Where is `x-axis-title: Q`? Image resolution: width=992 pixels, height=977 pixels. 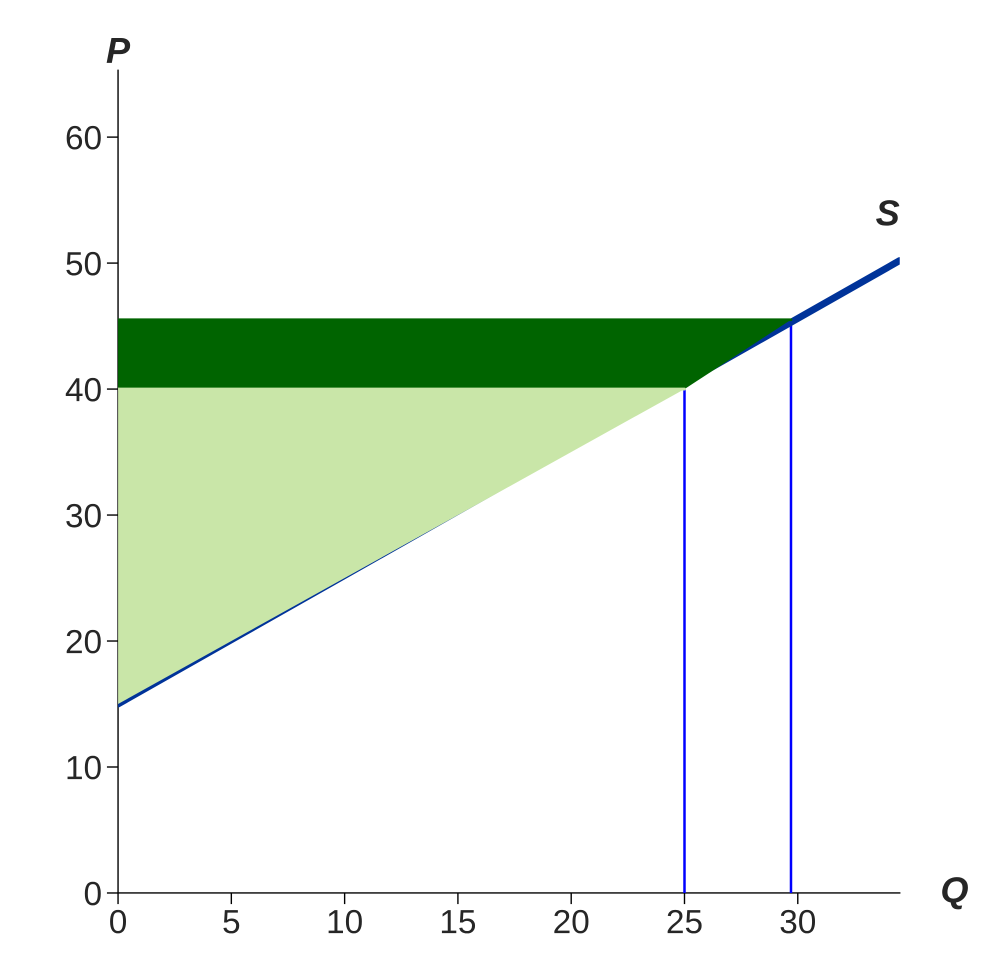
x-axis-title: Q is located at coordinates (955, 893).